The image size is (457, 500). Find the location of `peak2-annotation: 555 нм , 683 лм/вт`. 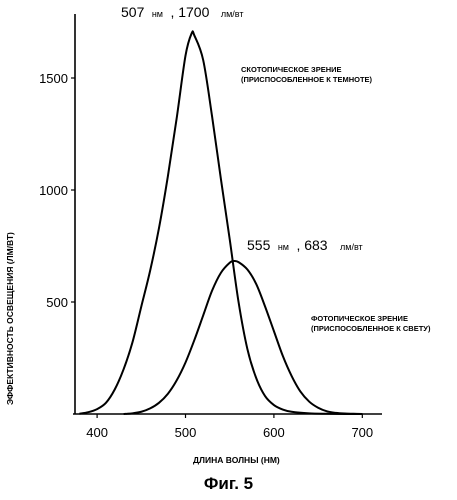

peak2-annotation: 555 нм , 683 лм/вт is located at coordinates (305, 245).